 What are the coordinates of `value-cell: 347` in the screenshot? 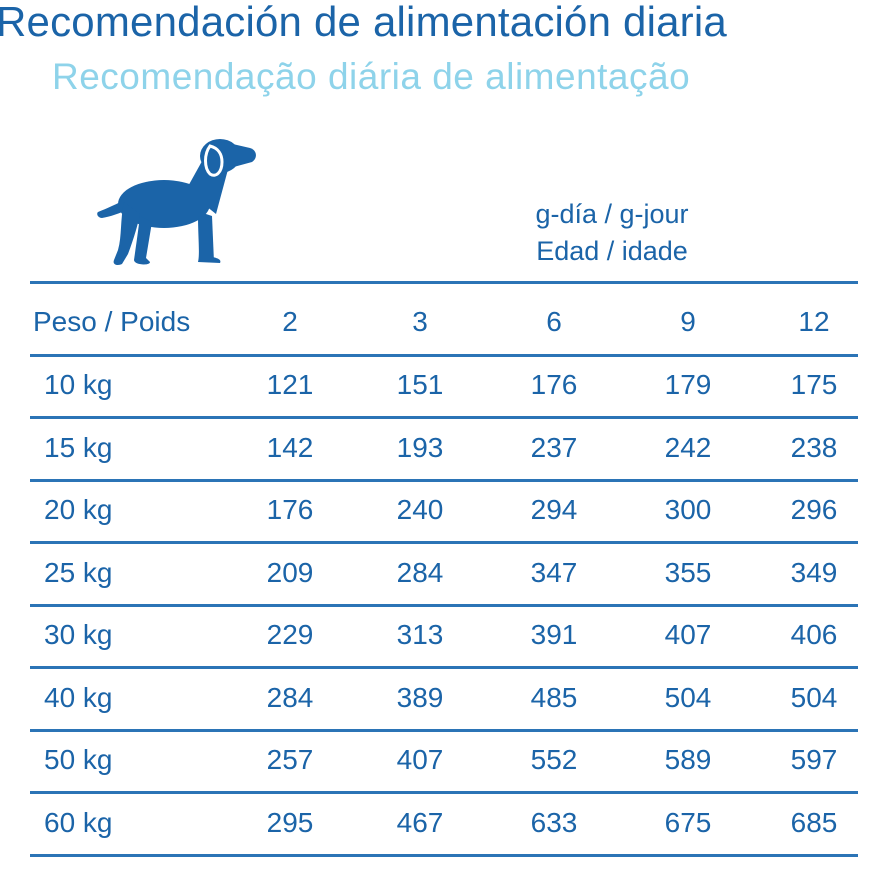 It's located at (554, 572).